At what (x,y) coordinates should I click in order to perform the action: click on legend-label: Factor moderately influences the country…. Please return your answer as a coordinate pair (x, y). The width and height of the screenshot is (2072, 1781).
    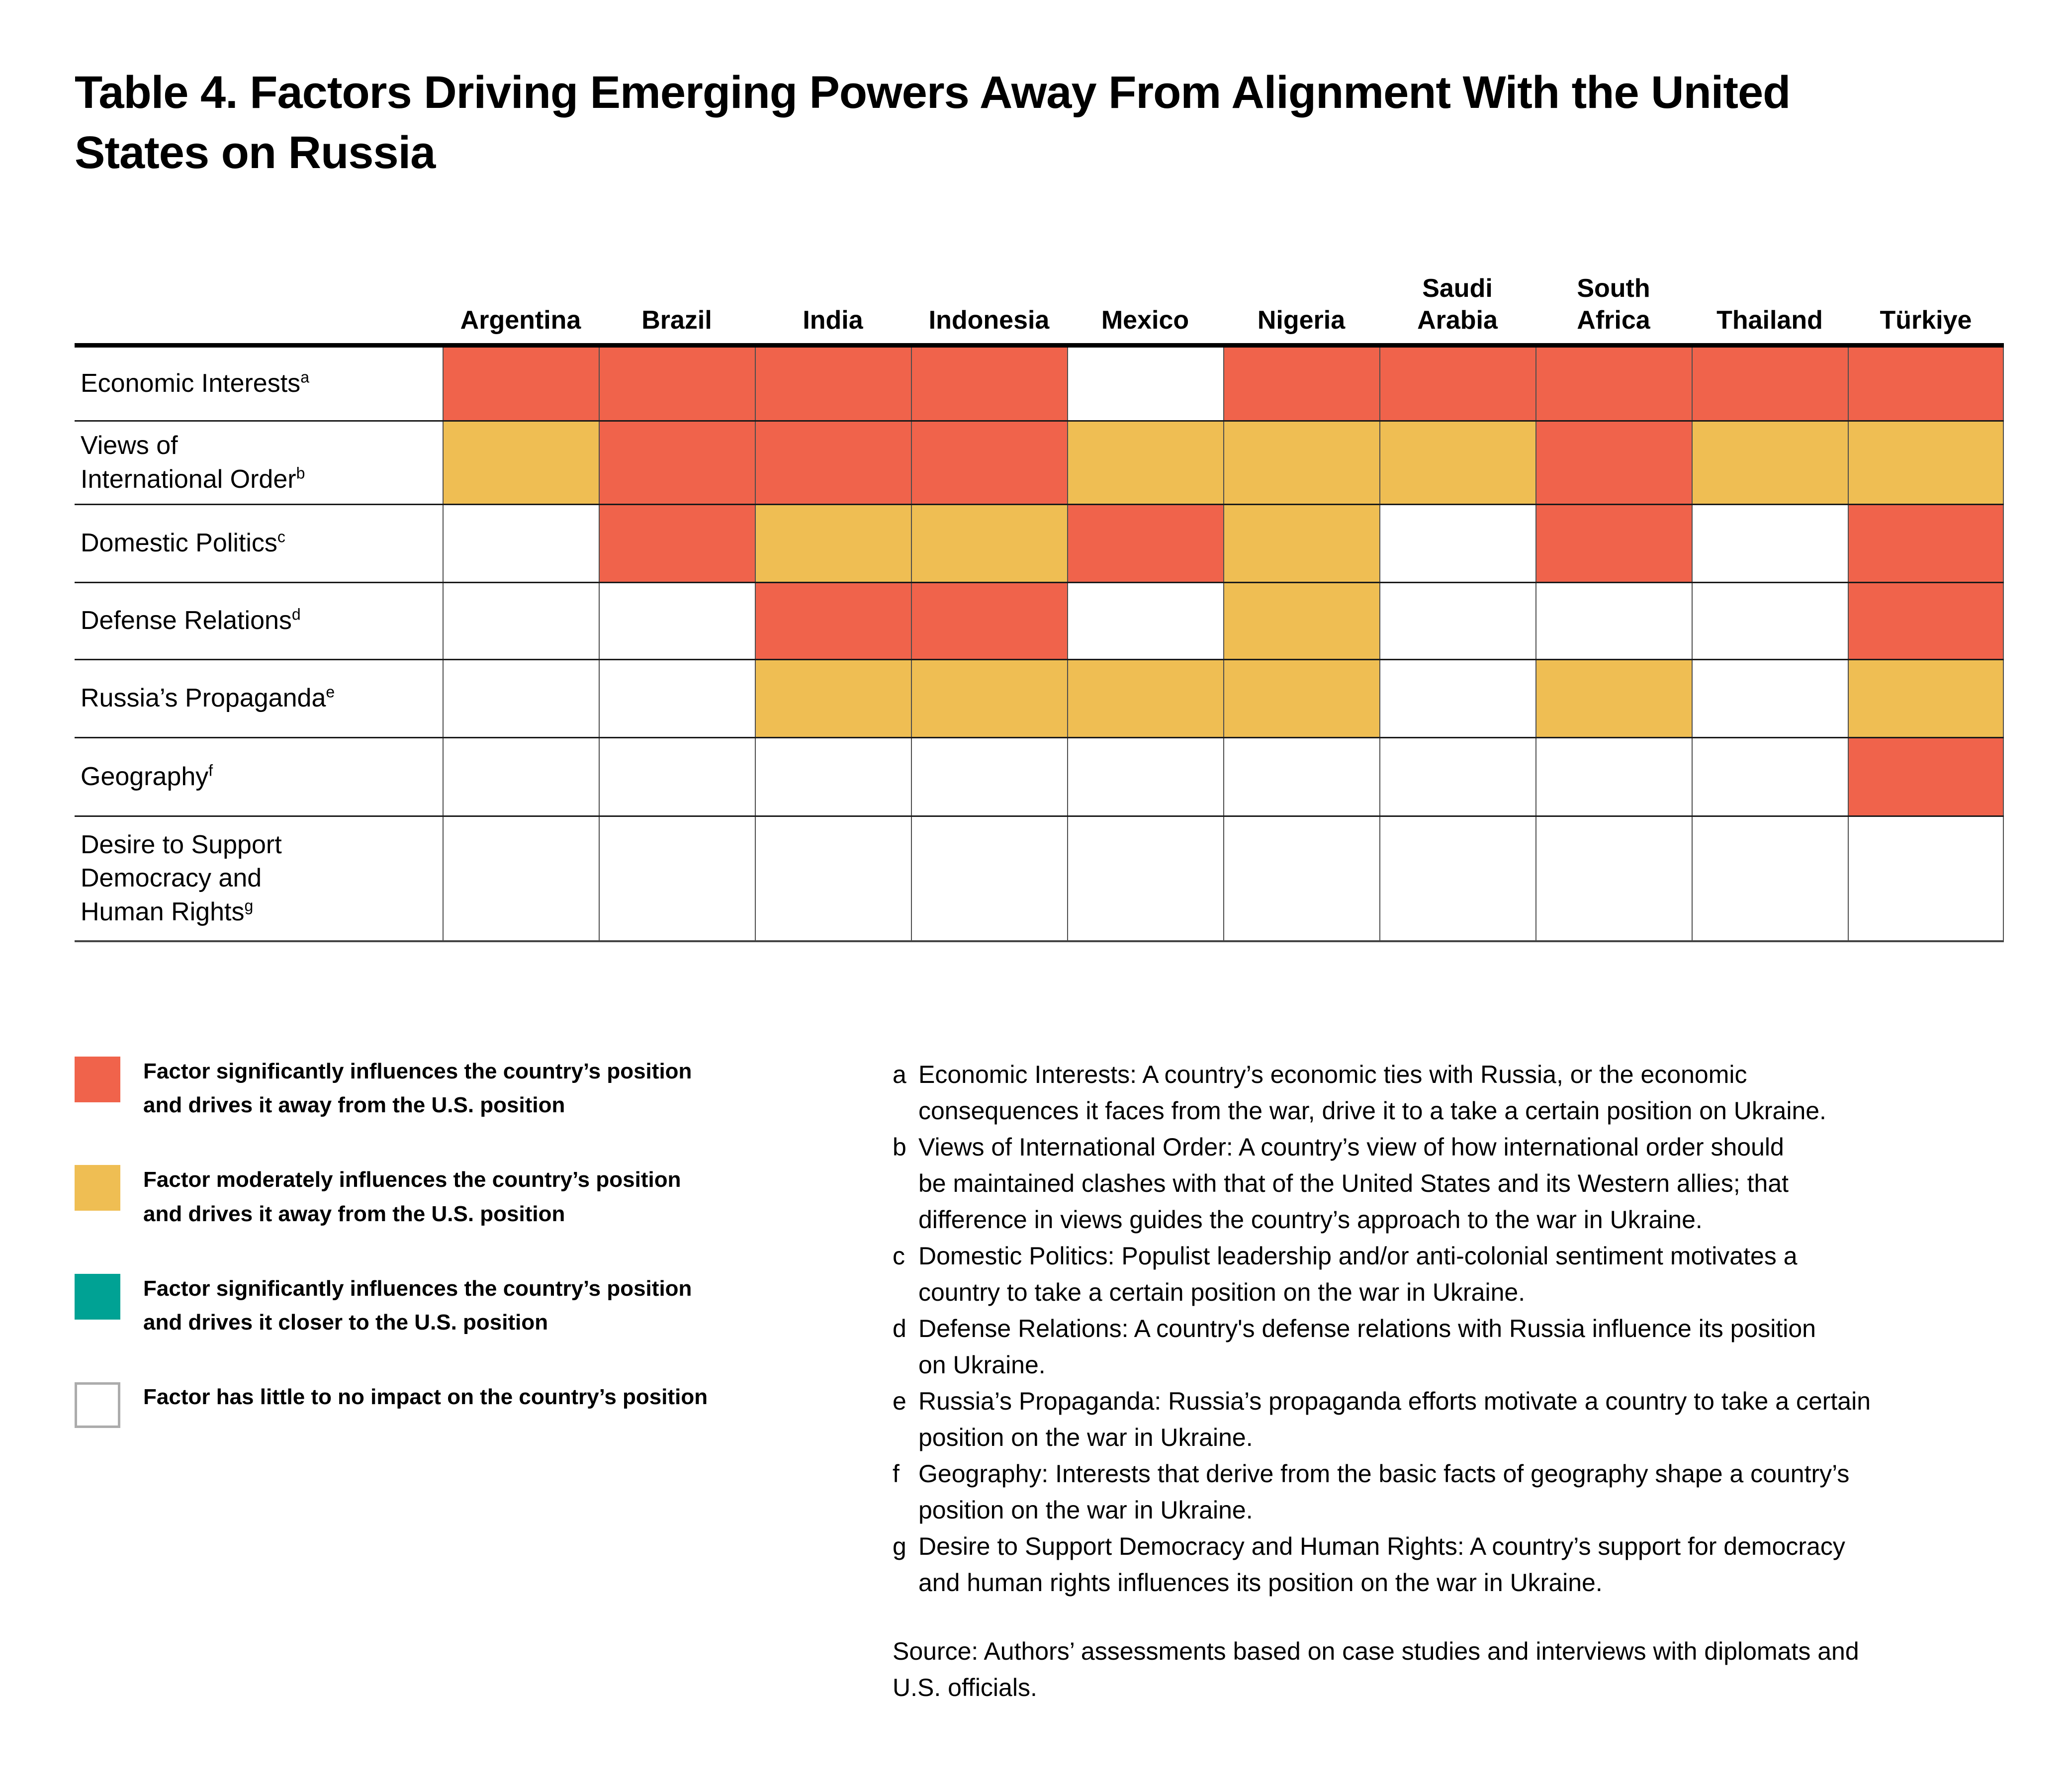
    Looking at the image, I should click on (412, 1196).